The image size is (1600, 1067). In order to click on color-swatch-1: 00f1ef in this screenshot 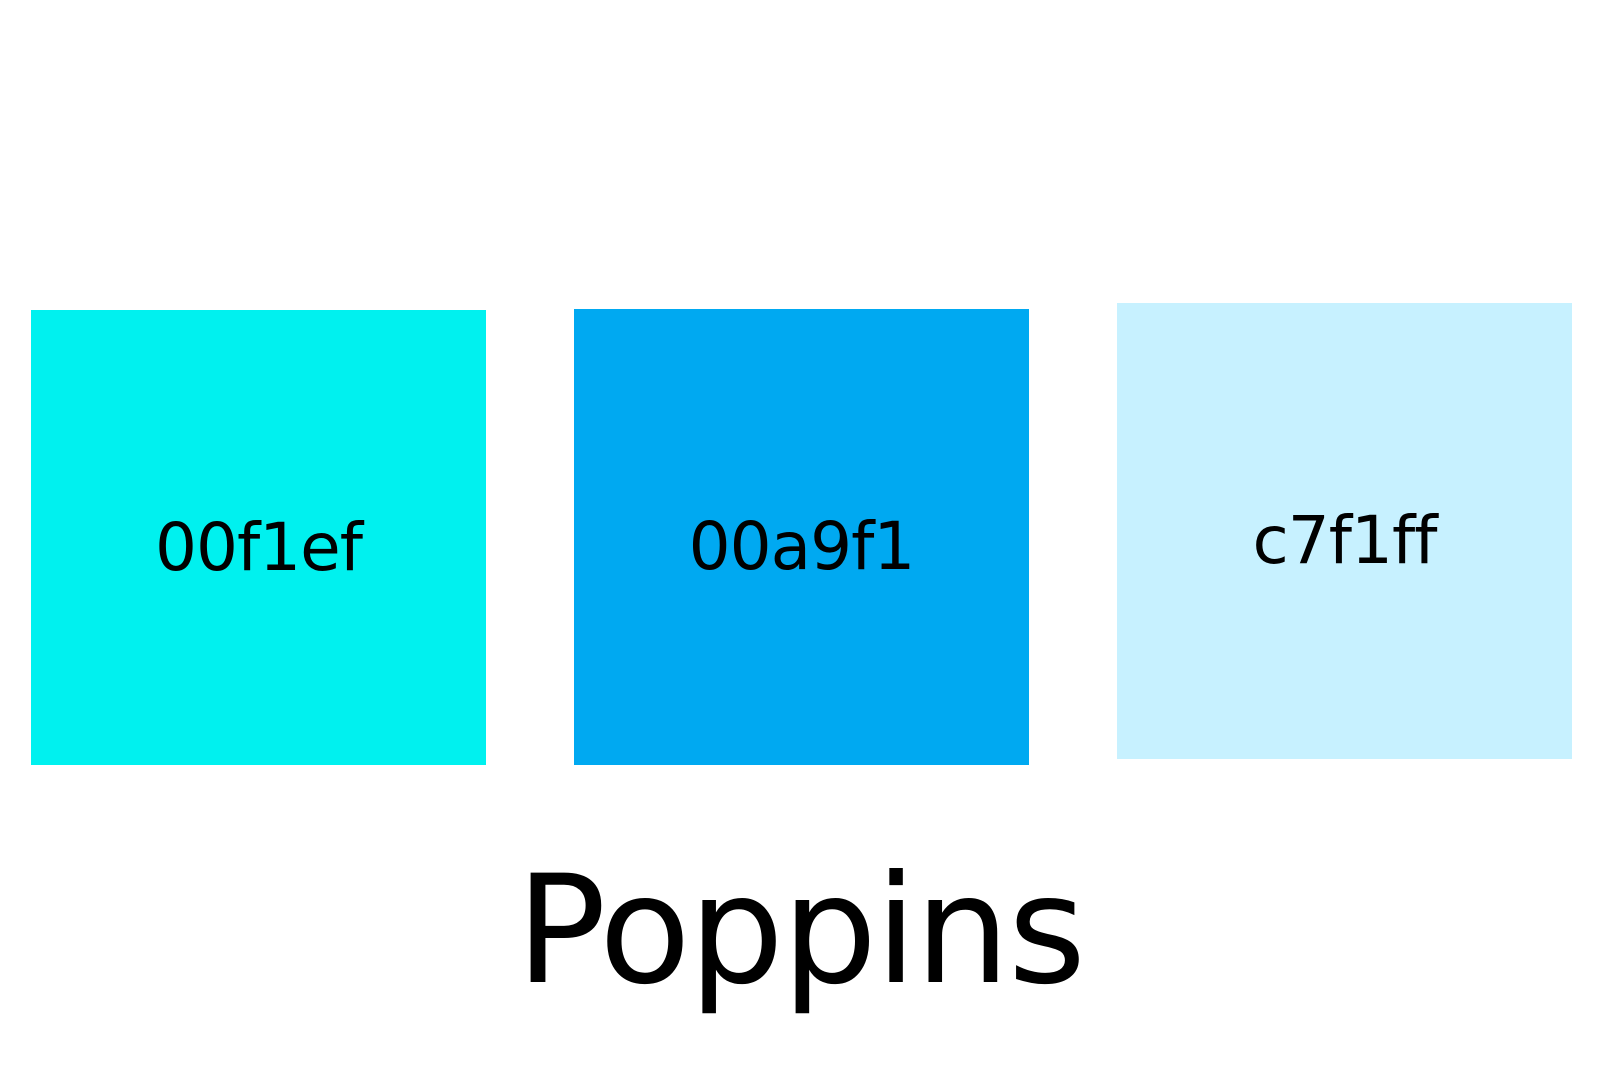, I will do `click(258, 537)`.